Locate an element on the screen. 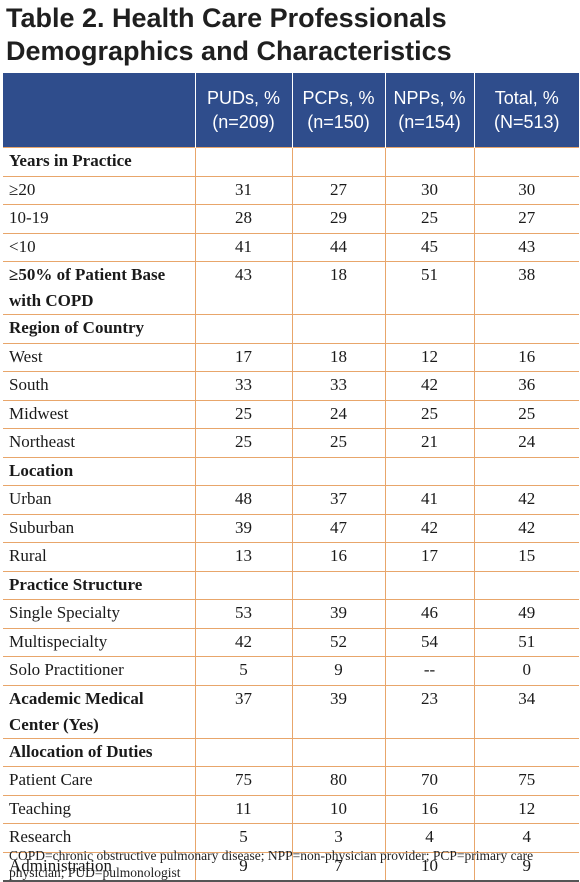 Image resolution: width=580 pixels, height=882 pixels. section-header-row: Location is located at coordinates (291, 471).